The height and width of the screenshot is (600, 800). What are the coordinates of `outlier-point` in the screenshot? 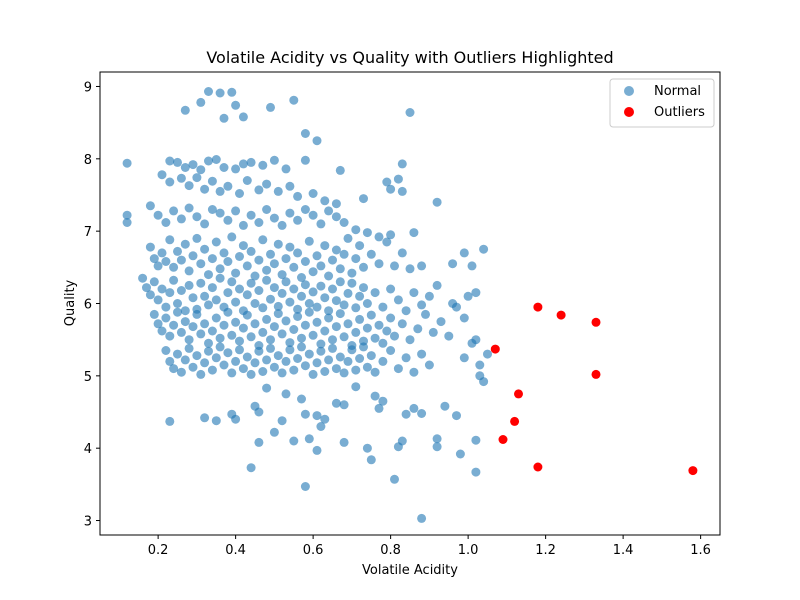 It's located at (495, 349).